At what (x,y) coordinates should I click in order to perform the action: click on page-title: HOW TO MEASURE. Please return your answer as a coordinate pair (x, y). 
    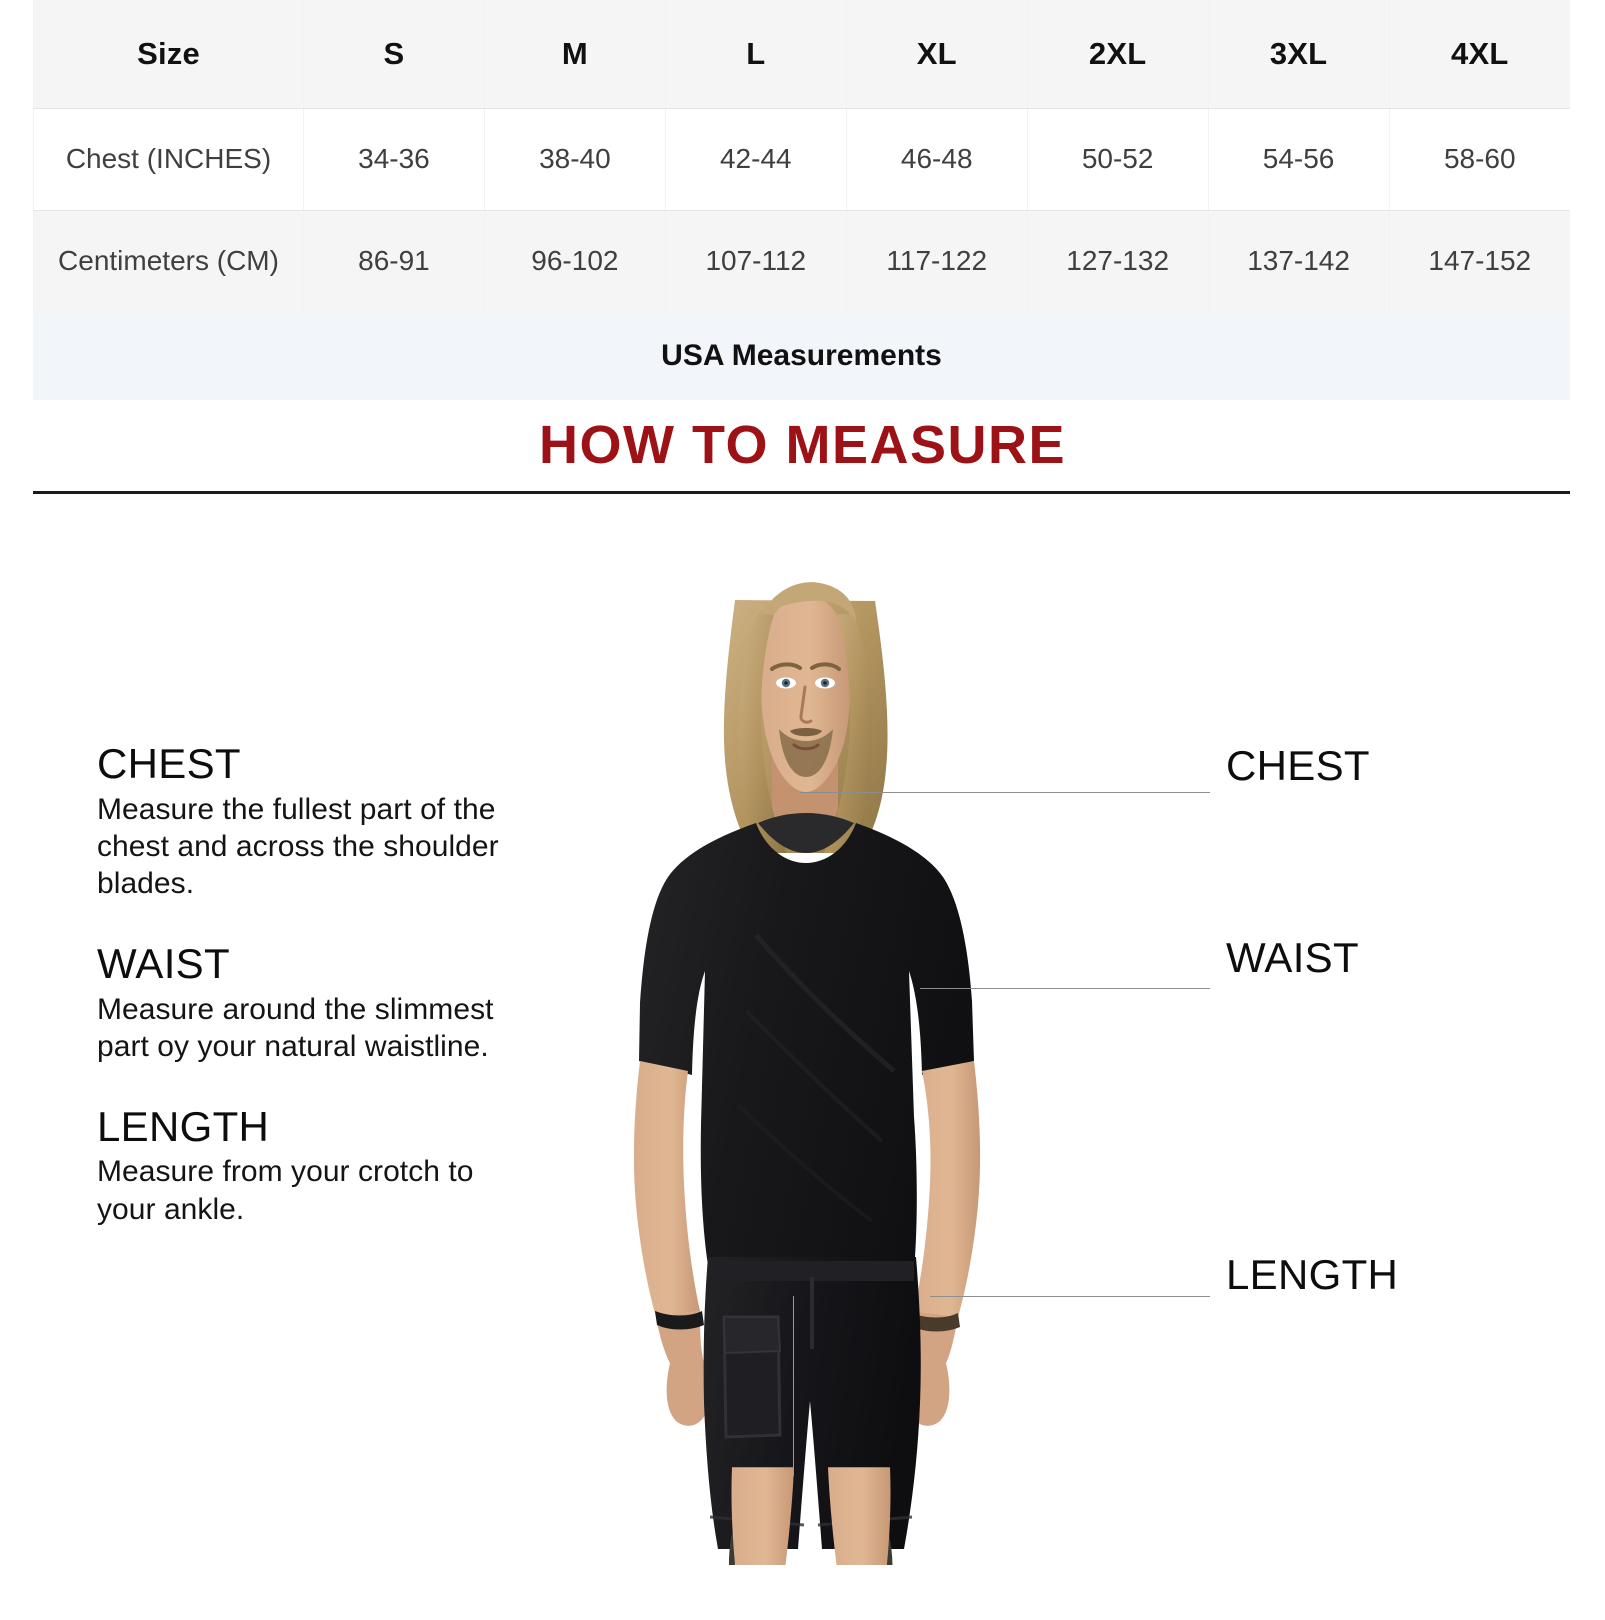
    Looking at the image, I should click on (802, 445).